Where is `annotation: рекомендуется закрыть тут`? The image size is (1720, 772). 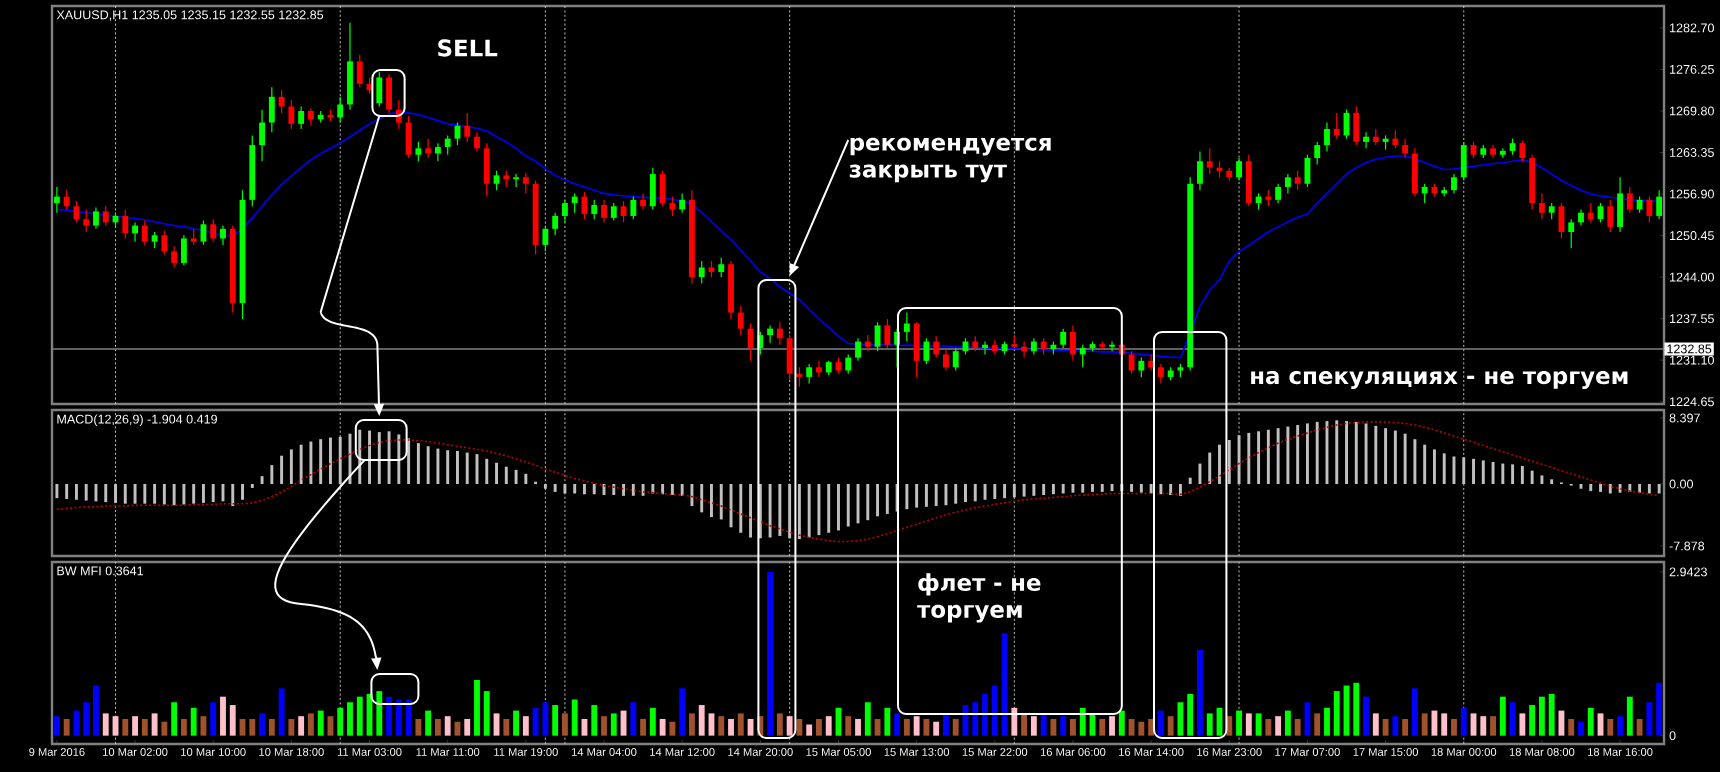 annotation: рекомендуется закрыть тут is located at coordinates (950, 160).